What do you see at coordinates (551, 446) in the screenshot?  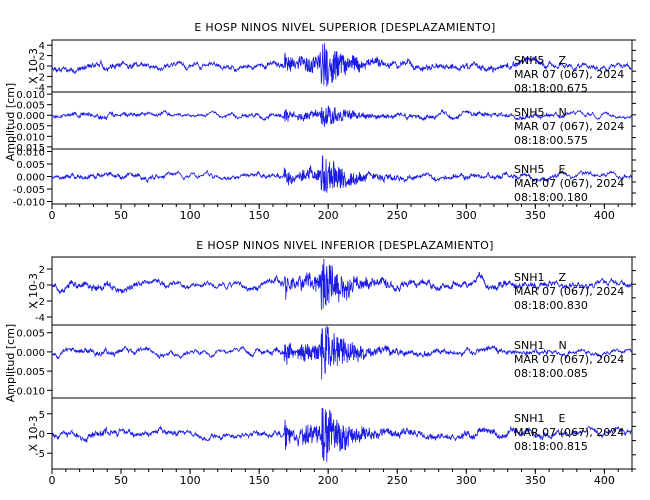 I see `time-label: 08:18:00.815` at bounding box center [551, 446].